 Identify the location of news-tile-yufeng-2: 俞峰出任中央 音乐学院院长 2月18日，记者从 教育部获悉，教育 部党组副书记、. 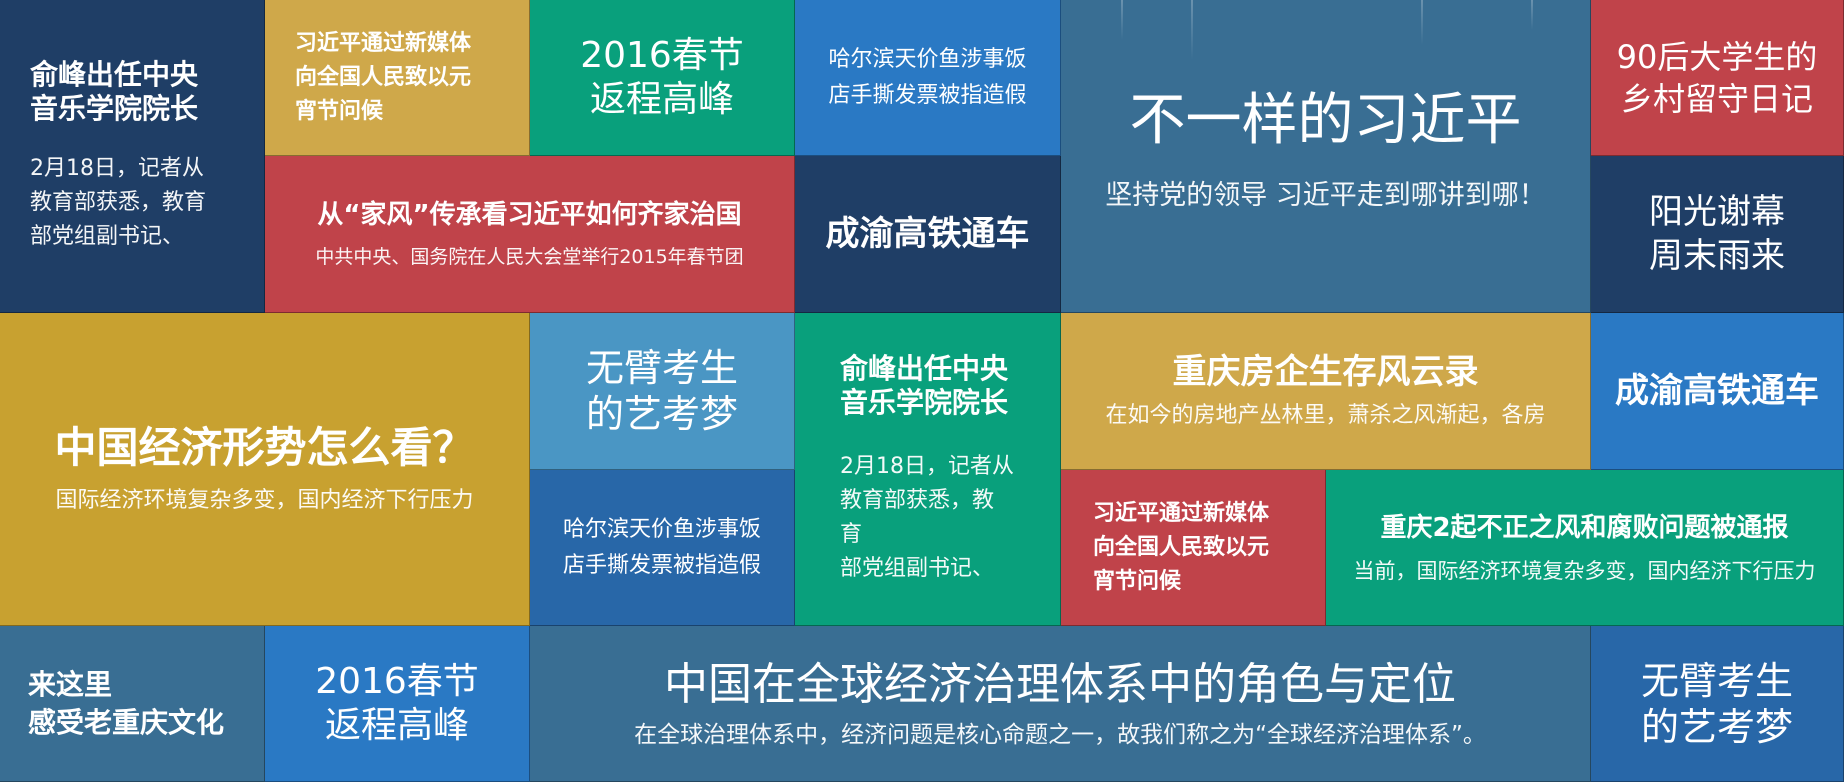
(928, 469).